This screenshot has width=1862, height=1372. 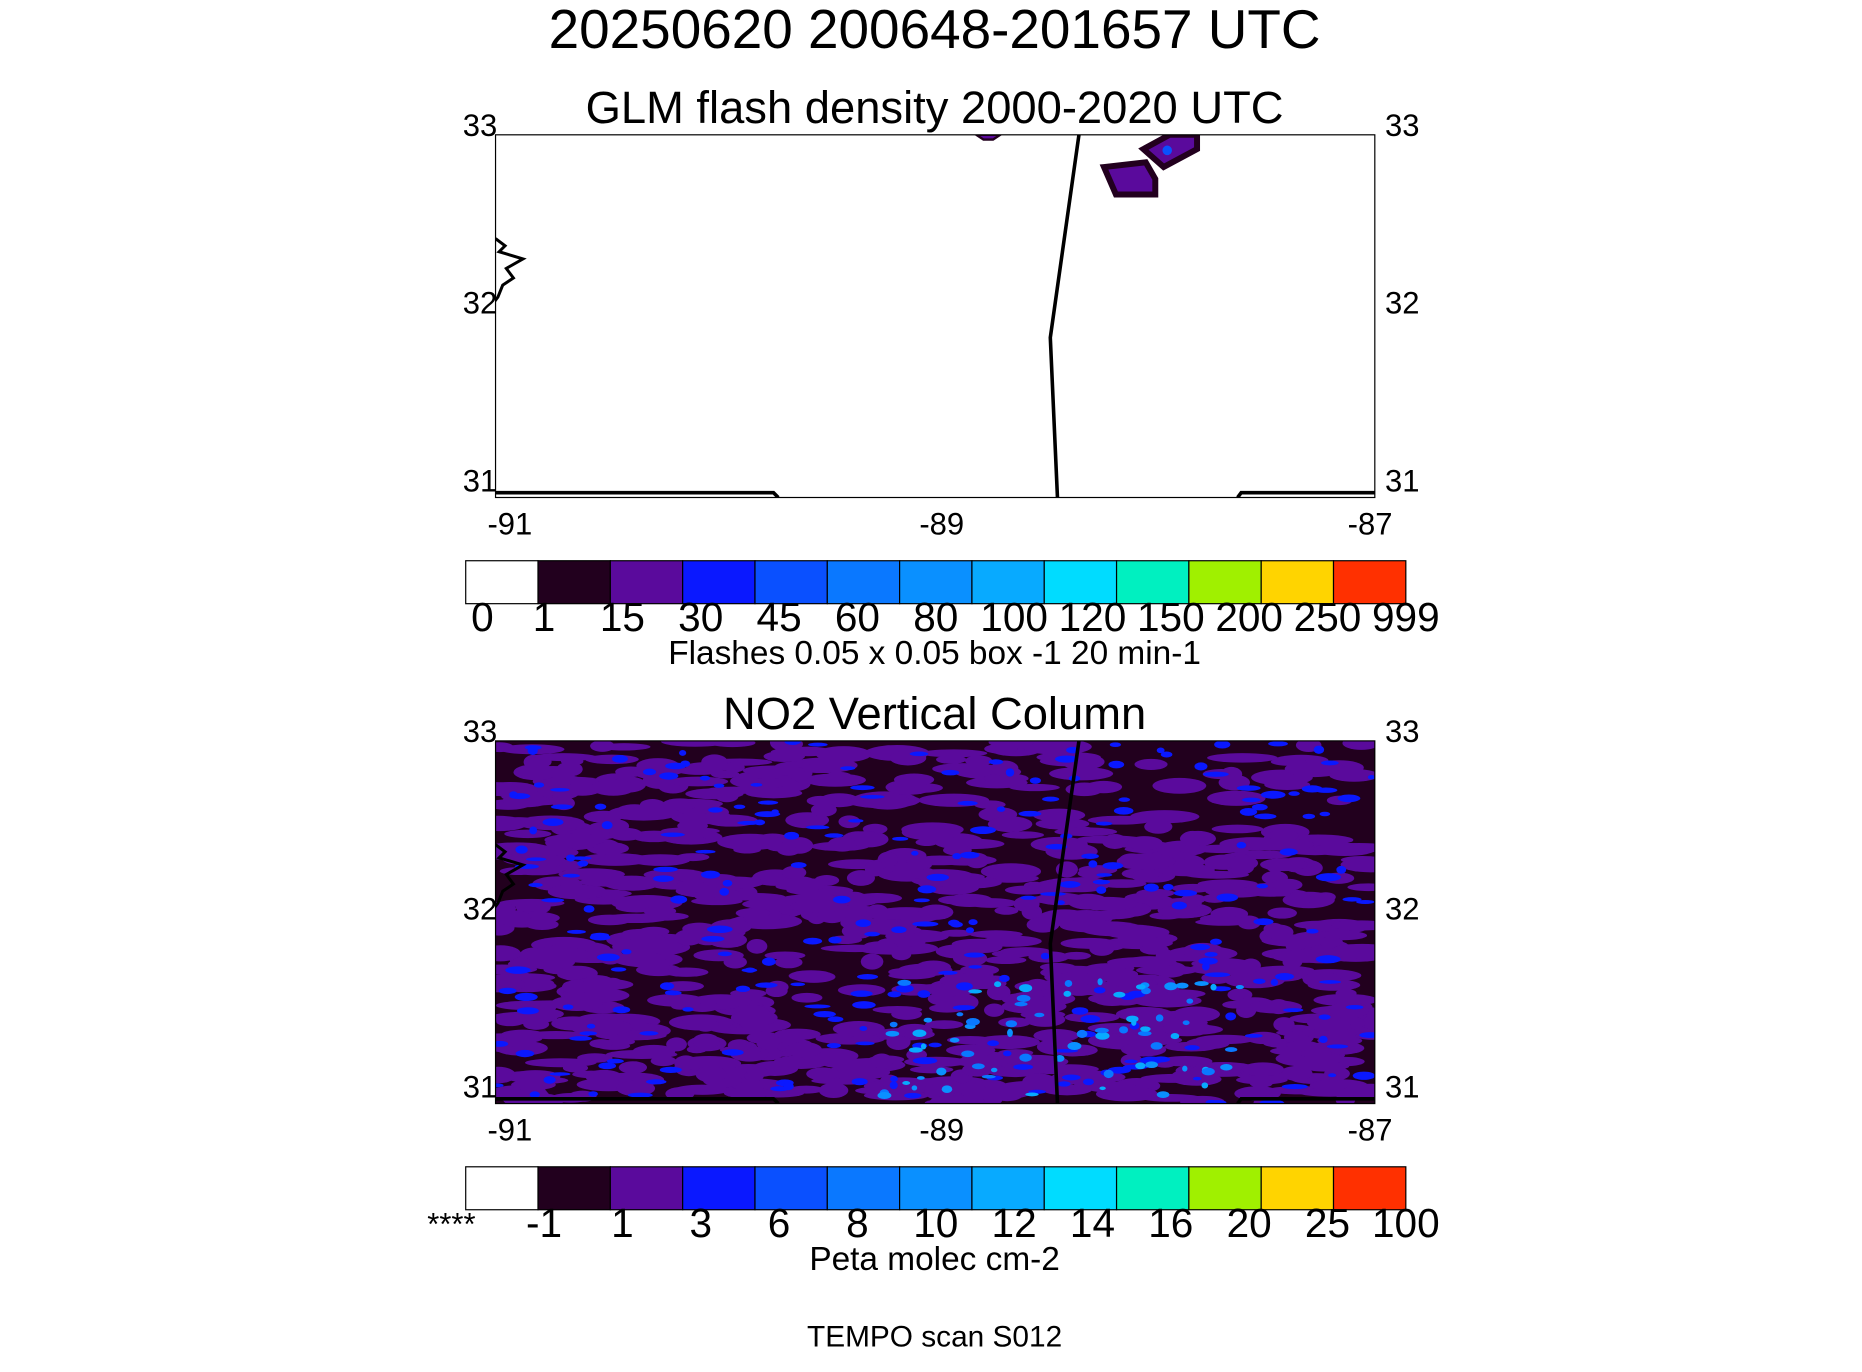 I want to click on colorbar-label: ****, so click(x=451, y=1224).